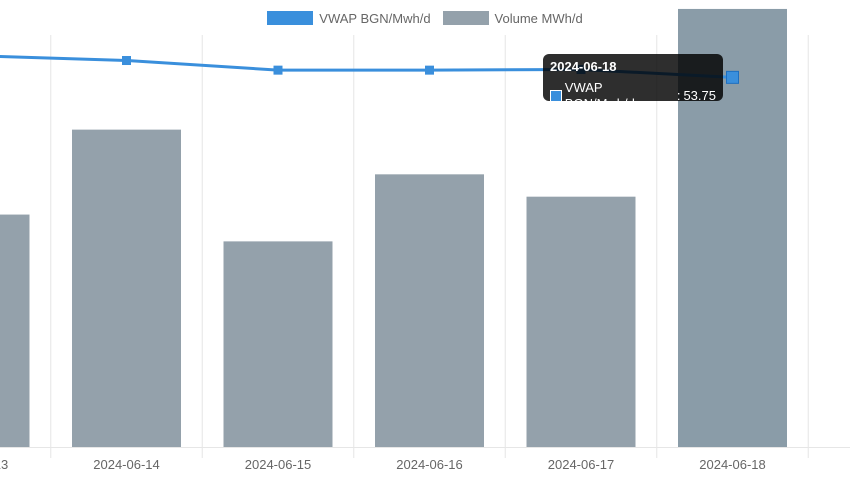 The width and height of the screenshot is (850, 480). Describe the element at coordinates (465, 18) in the screenshot. I see `legend-swatch-volume` at that location.